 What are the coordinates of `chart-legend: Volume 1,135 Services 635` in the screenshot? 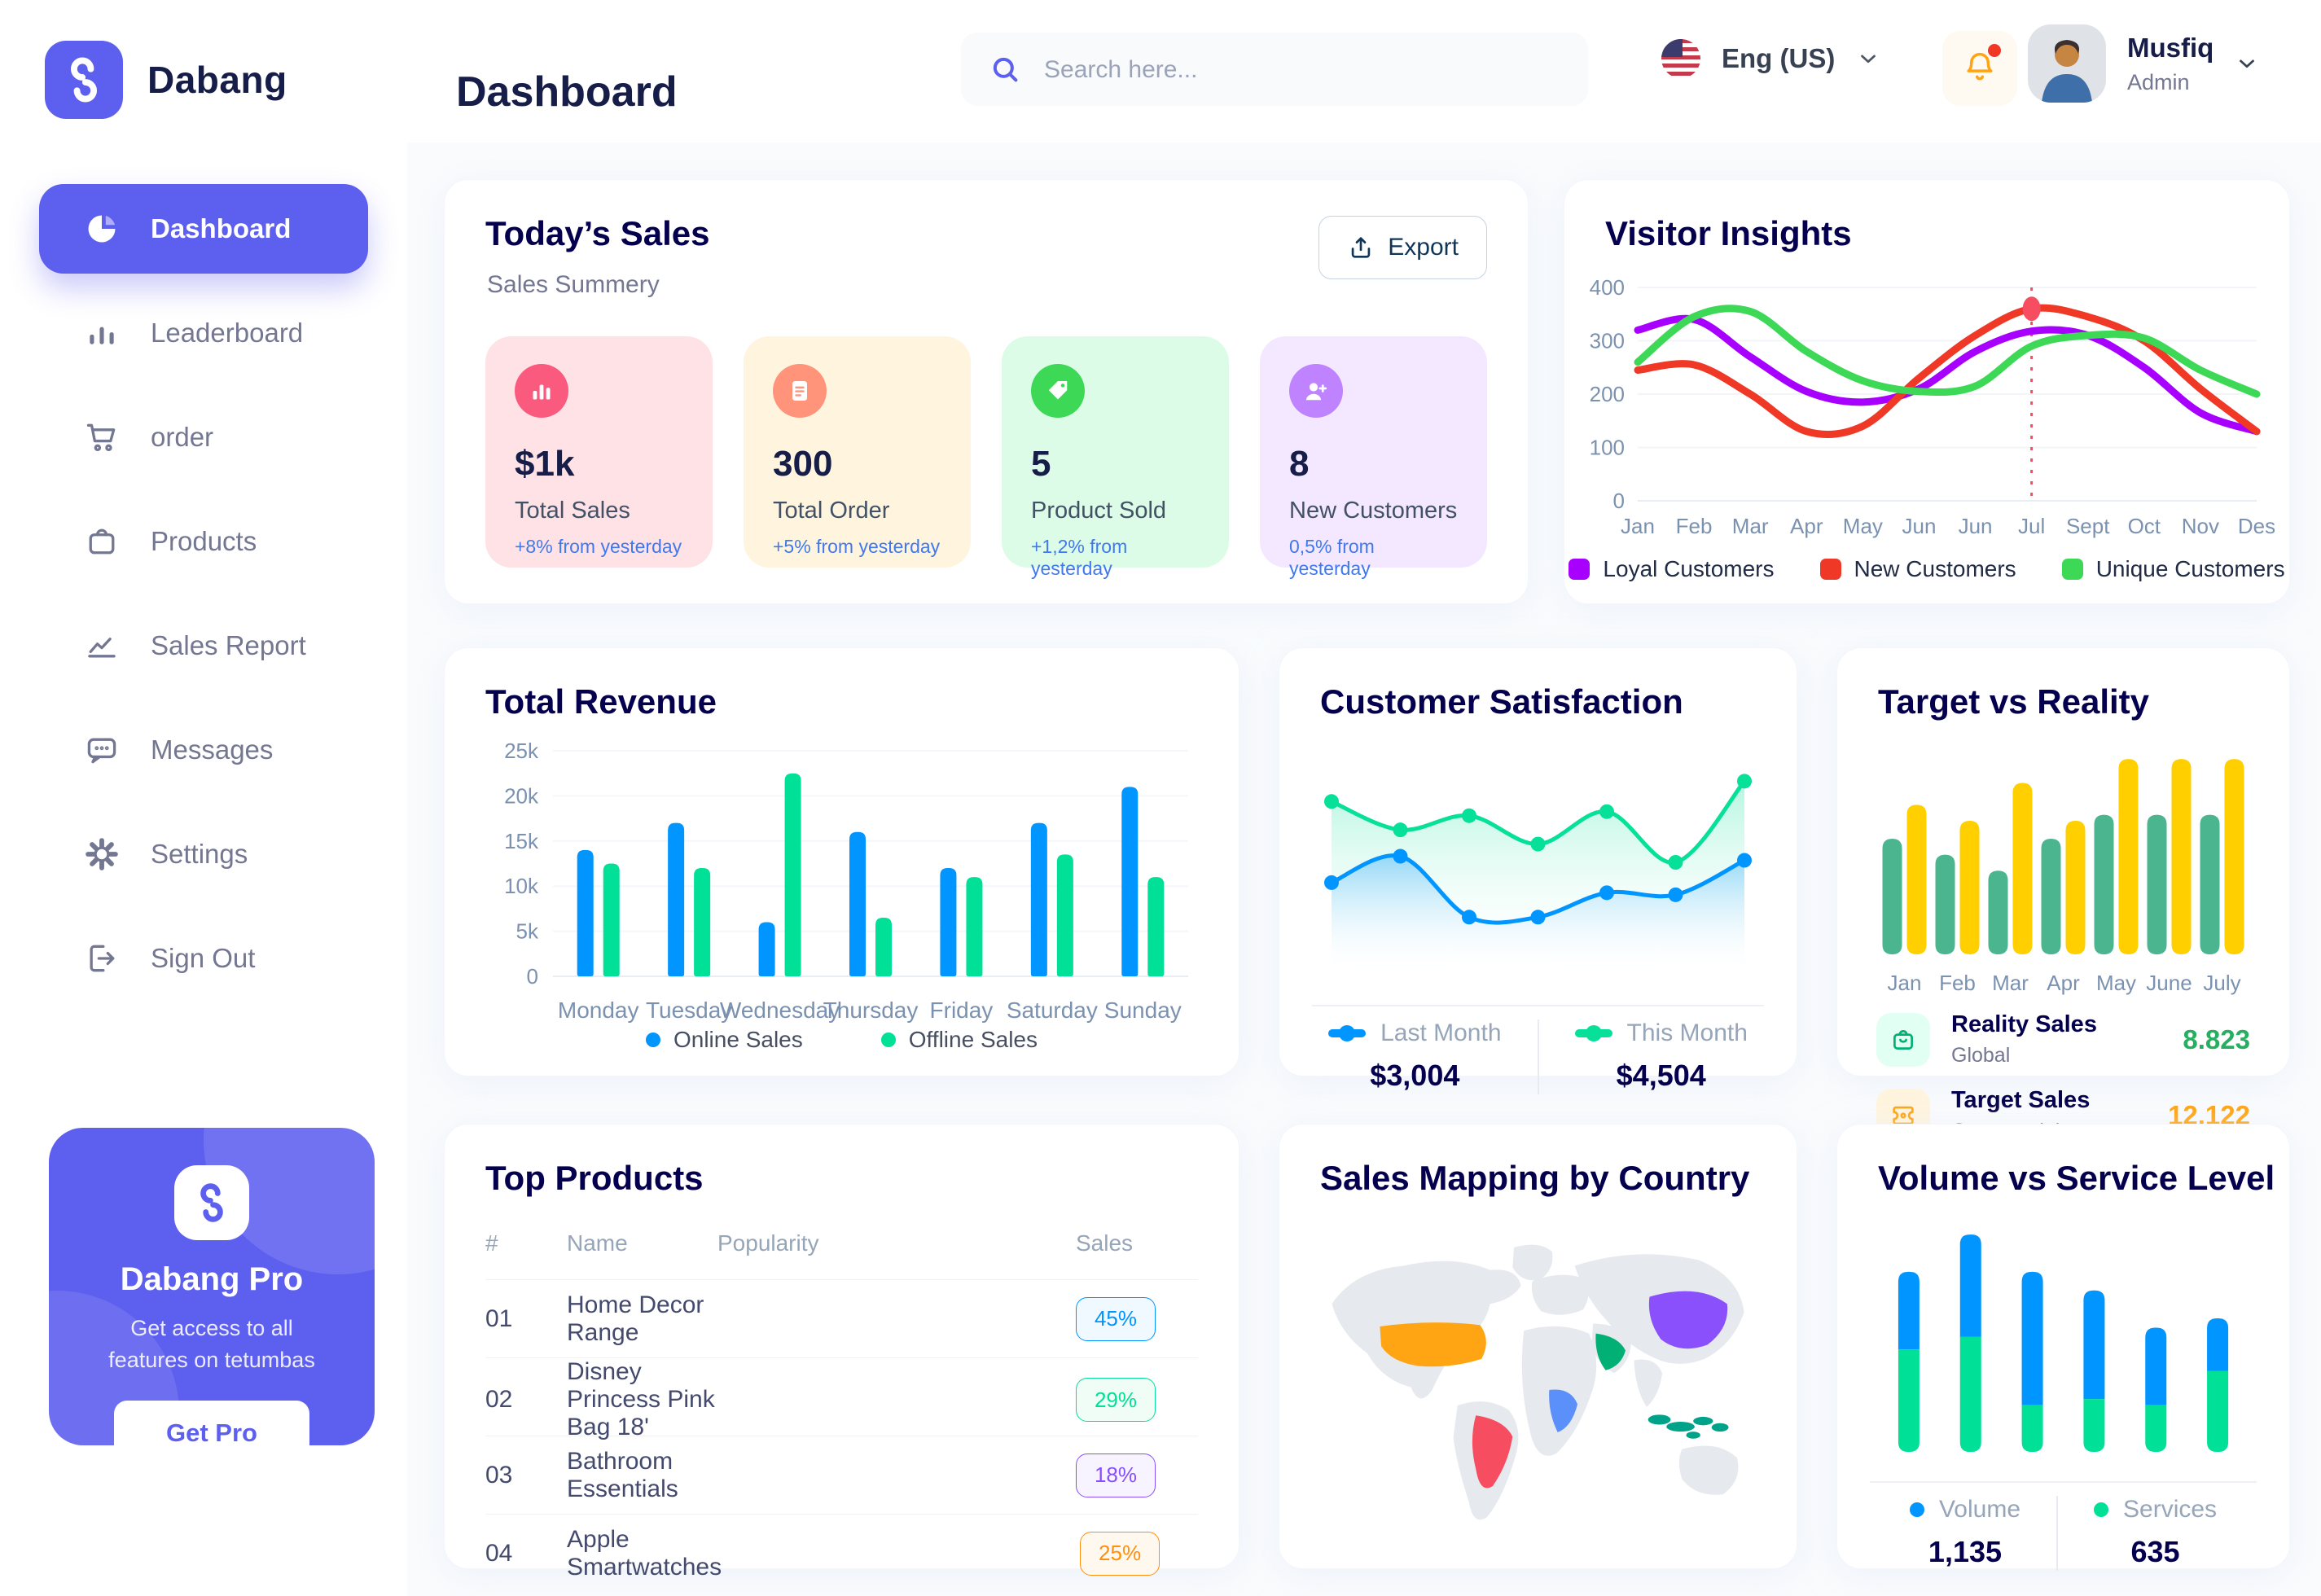 It's located at (2063, 1533).